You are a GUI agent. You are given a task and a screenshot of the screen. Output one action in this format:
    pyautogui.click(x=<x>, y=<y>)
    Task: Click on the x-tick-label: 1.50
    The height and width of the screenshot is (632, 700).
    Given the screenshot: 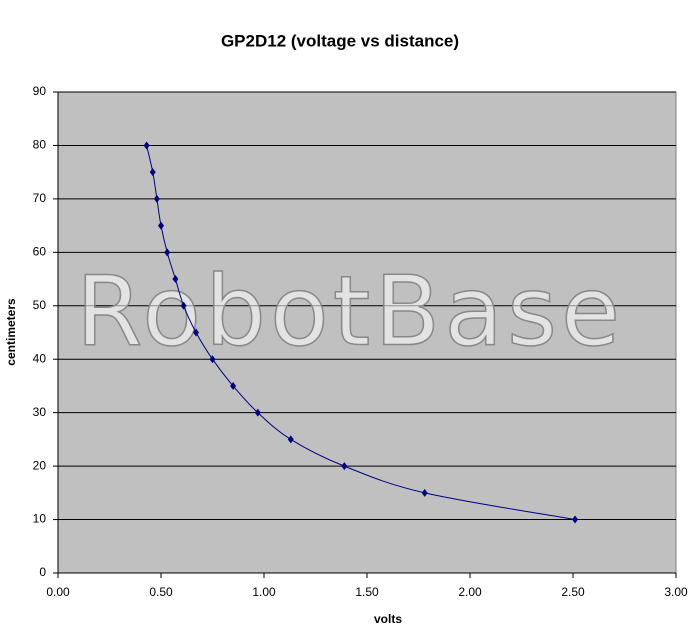 What is the action you would take?
    pyautogui.click(x=367, y=592)
    